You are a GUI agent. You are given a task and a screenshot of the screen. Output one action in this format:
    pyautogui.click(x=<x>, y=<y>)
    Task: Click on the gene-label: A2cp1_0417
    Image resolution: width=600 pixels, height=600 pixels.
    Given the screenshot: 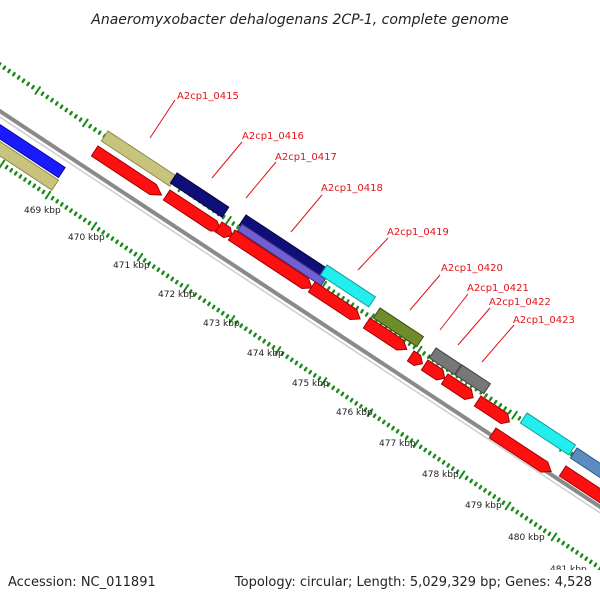 What is the action you would take?
    pyautogui.click(x=306, y=157)
    